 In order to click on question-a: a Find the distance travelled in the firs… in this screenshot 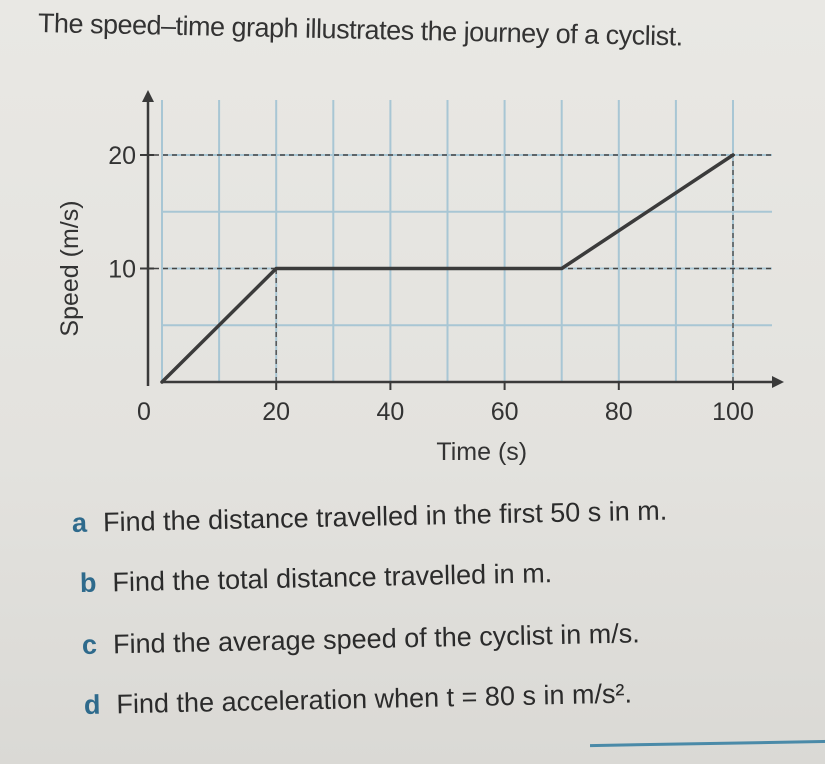, I will do `click(370, 517)`.